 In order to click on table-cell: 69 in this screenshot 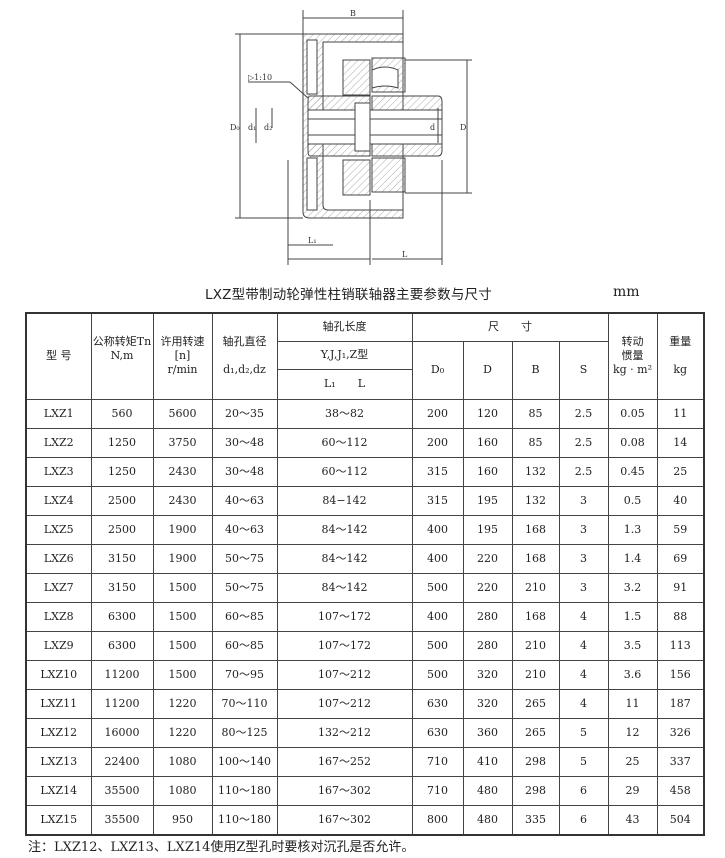, I will do `click(680, 558)`.